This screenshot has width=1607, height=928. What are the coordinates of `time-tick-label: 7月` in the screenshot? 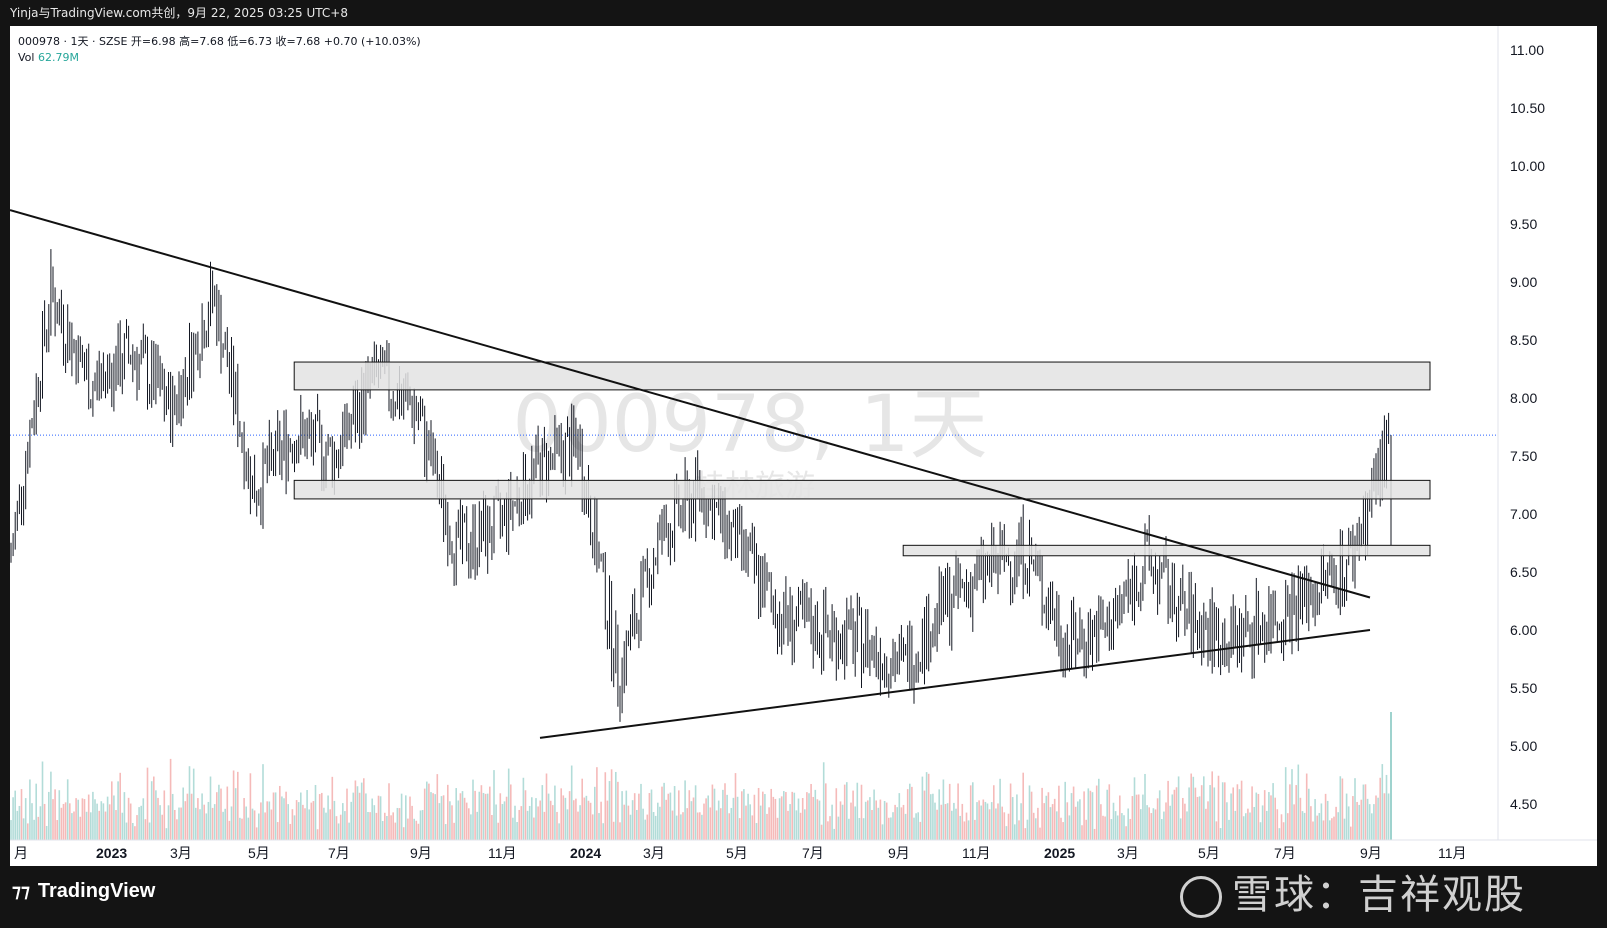 It's located at (1285, 853).